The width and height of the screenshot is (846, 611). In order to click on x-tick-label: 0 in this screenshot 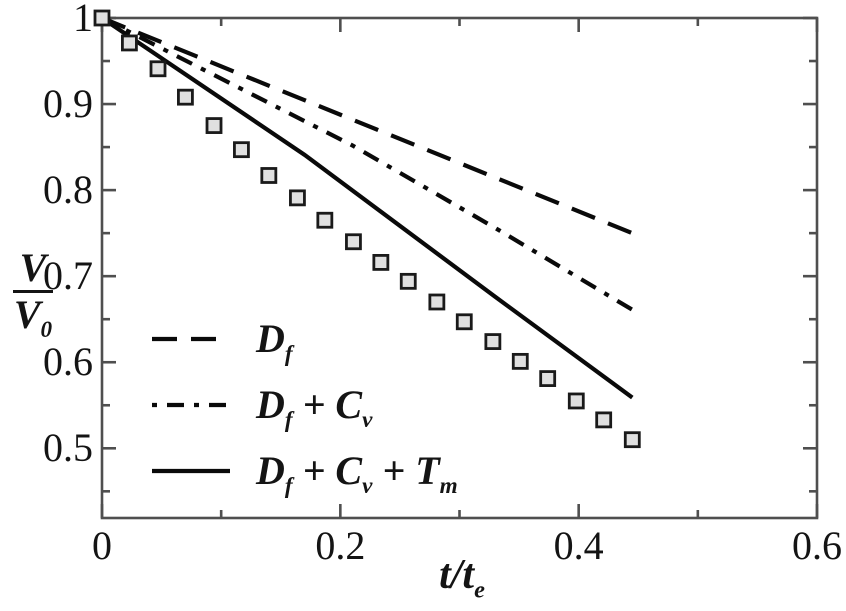, I will do `click(102, 545)`.